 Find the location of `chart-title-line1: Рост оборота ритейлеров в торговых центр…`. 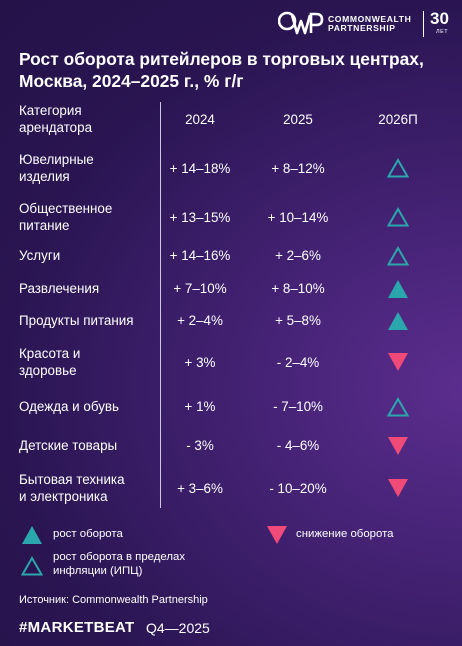

chart-title-line1: Рост оборота ритейлеров в торговых центр… is located at coordinates (221, 59).